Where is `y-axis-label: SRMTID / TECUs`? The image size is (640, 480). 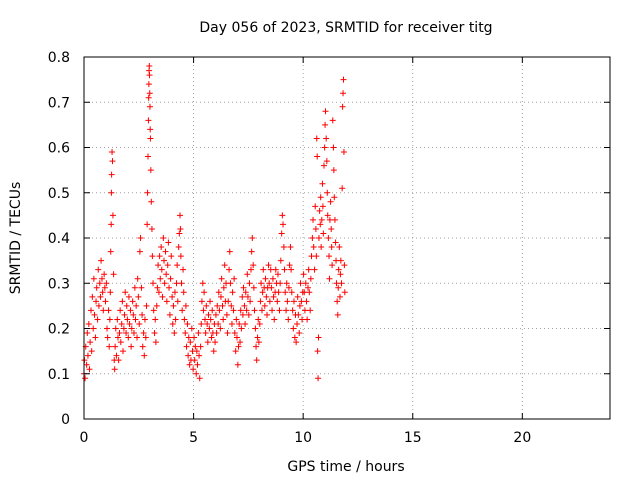 y-axis-label: SRMTID / TECUs is located at coordinates (16, 238).